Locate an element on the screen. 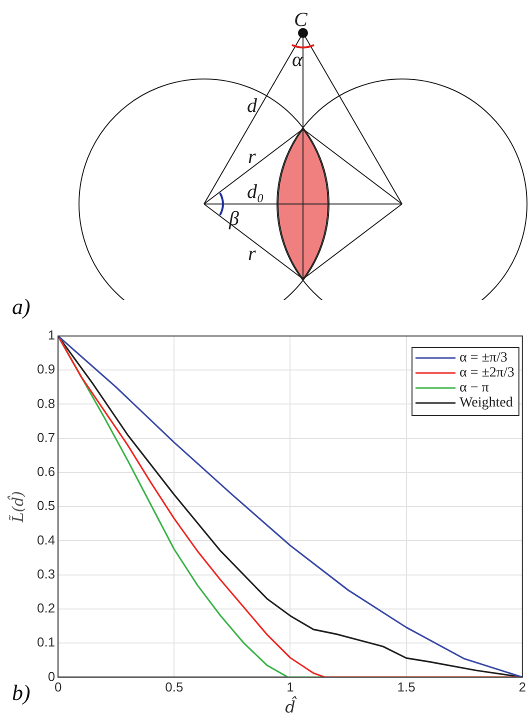  x-tick-label: 2 is located at coordinates (522, 687).